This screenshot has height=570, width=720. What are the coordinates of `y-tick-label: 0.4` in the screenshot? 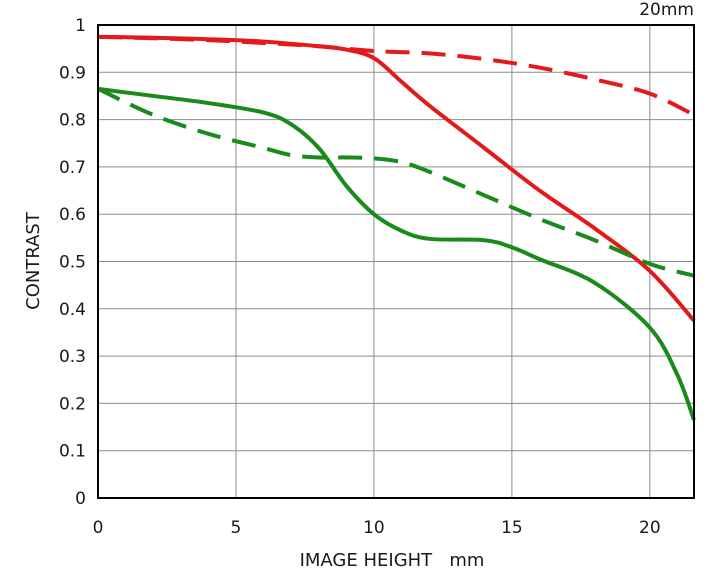 It's located at (72, 310).